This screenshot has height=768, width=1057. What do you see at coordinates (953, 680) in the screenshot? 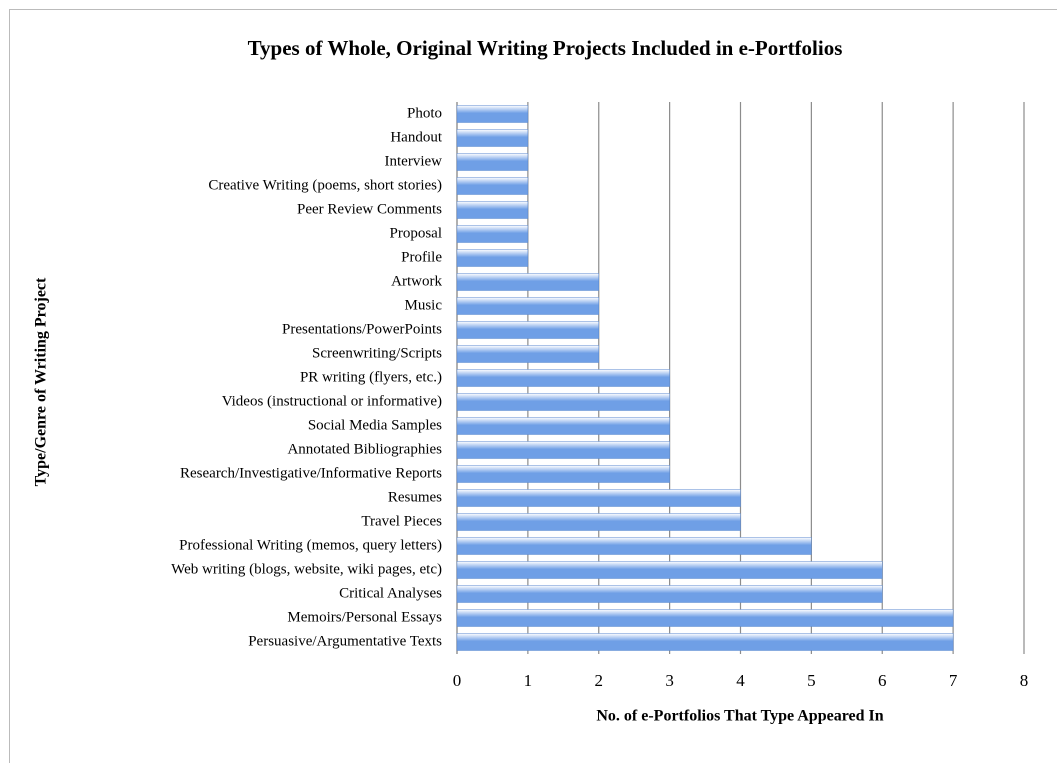
I see `x-tick-label: 7` at bounding box center [953, 680].